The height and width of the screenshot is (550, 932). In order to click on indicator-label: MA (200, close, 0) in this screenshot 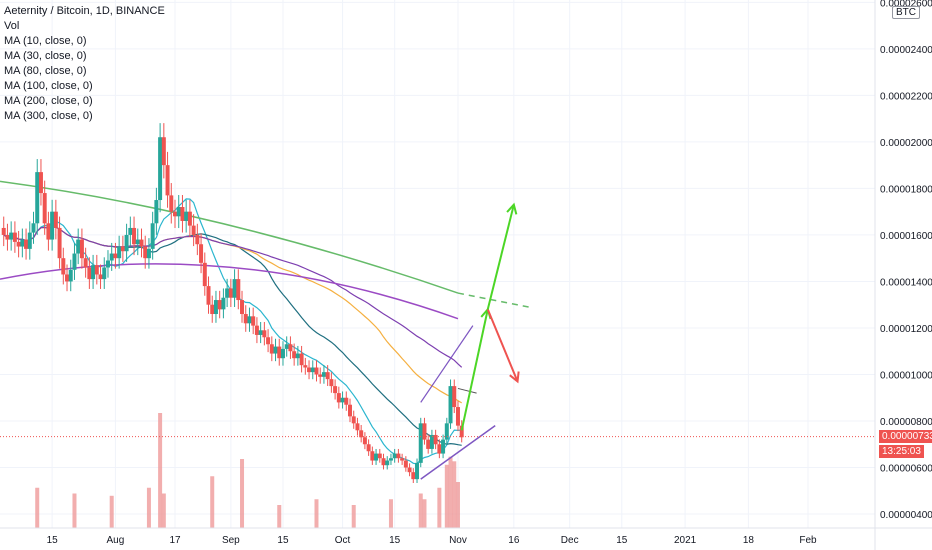, I will do `click(48, 101)`.